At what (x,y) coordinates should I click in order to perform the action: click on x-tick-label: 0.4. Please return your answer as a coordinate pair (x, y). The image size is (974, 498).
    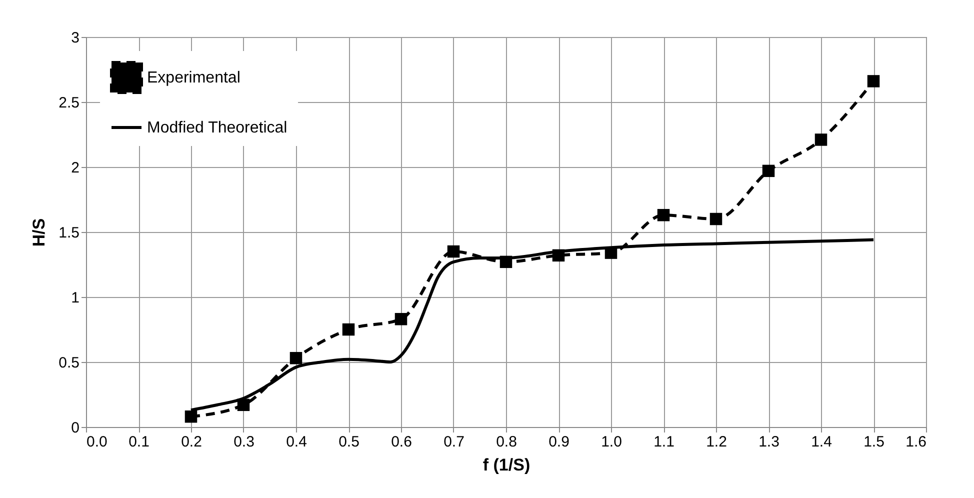
    Looking at the image, I should click on (296, 442).